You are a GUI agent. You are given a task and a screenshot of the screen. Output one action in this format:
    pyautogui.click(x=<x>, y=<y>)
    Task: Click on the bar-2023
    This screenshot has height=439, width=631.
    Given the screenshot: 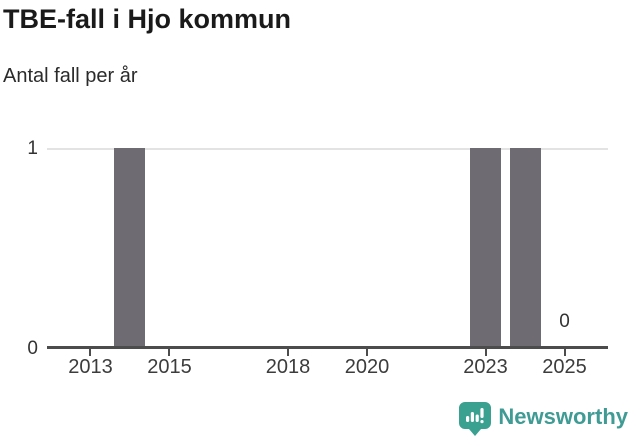 What is the action you would take?
    pyautogui.click(x=486, y=248)
    